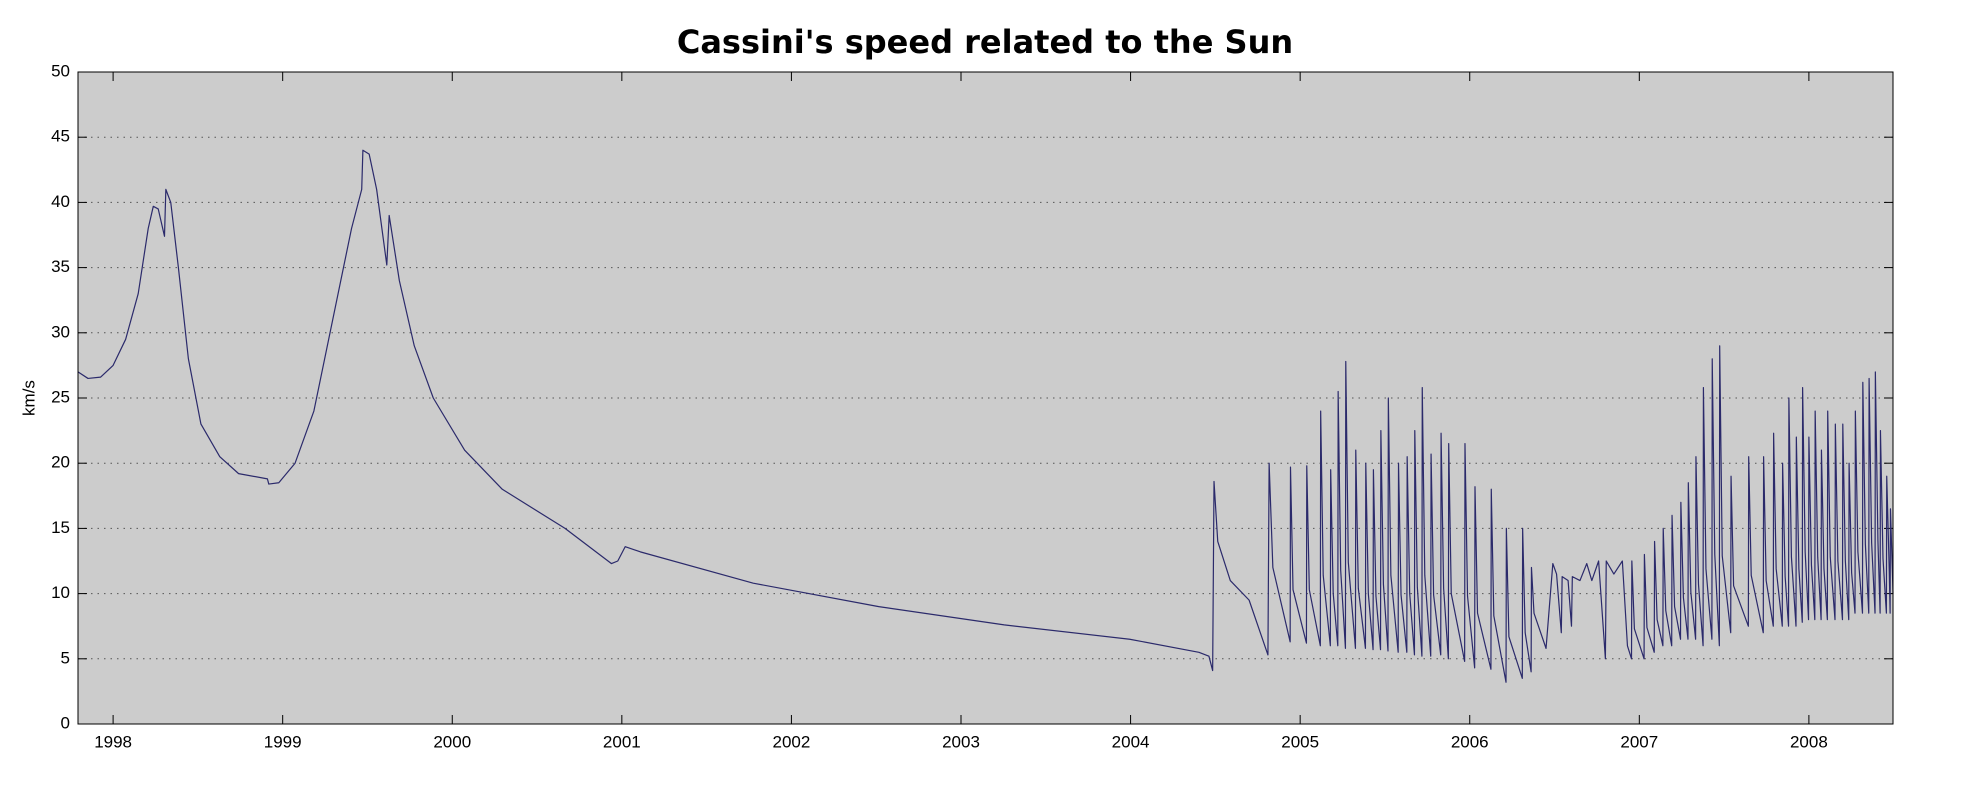 The image size is (1968, 802). I want to click on x-tick-label: 2006, so click(1470, 741).